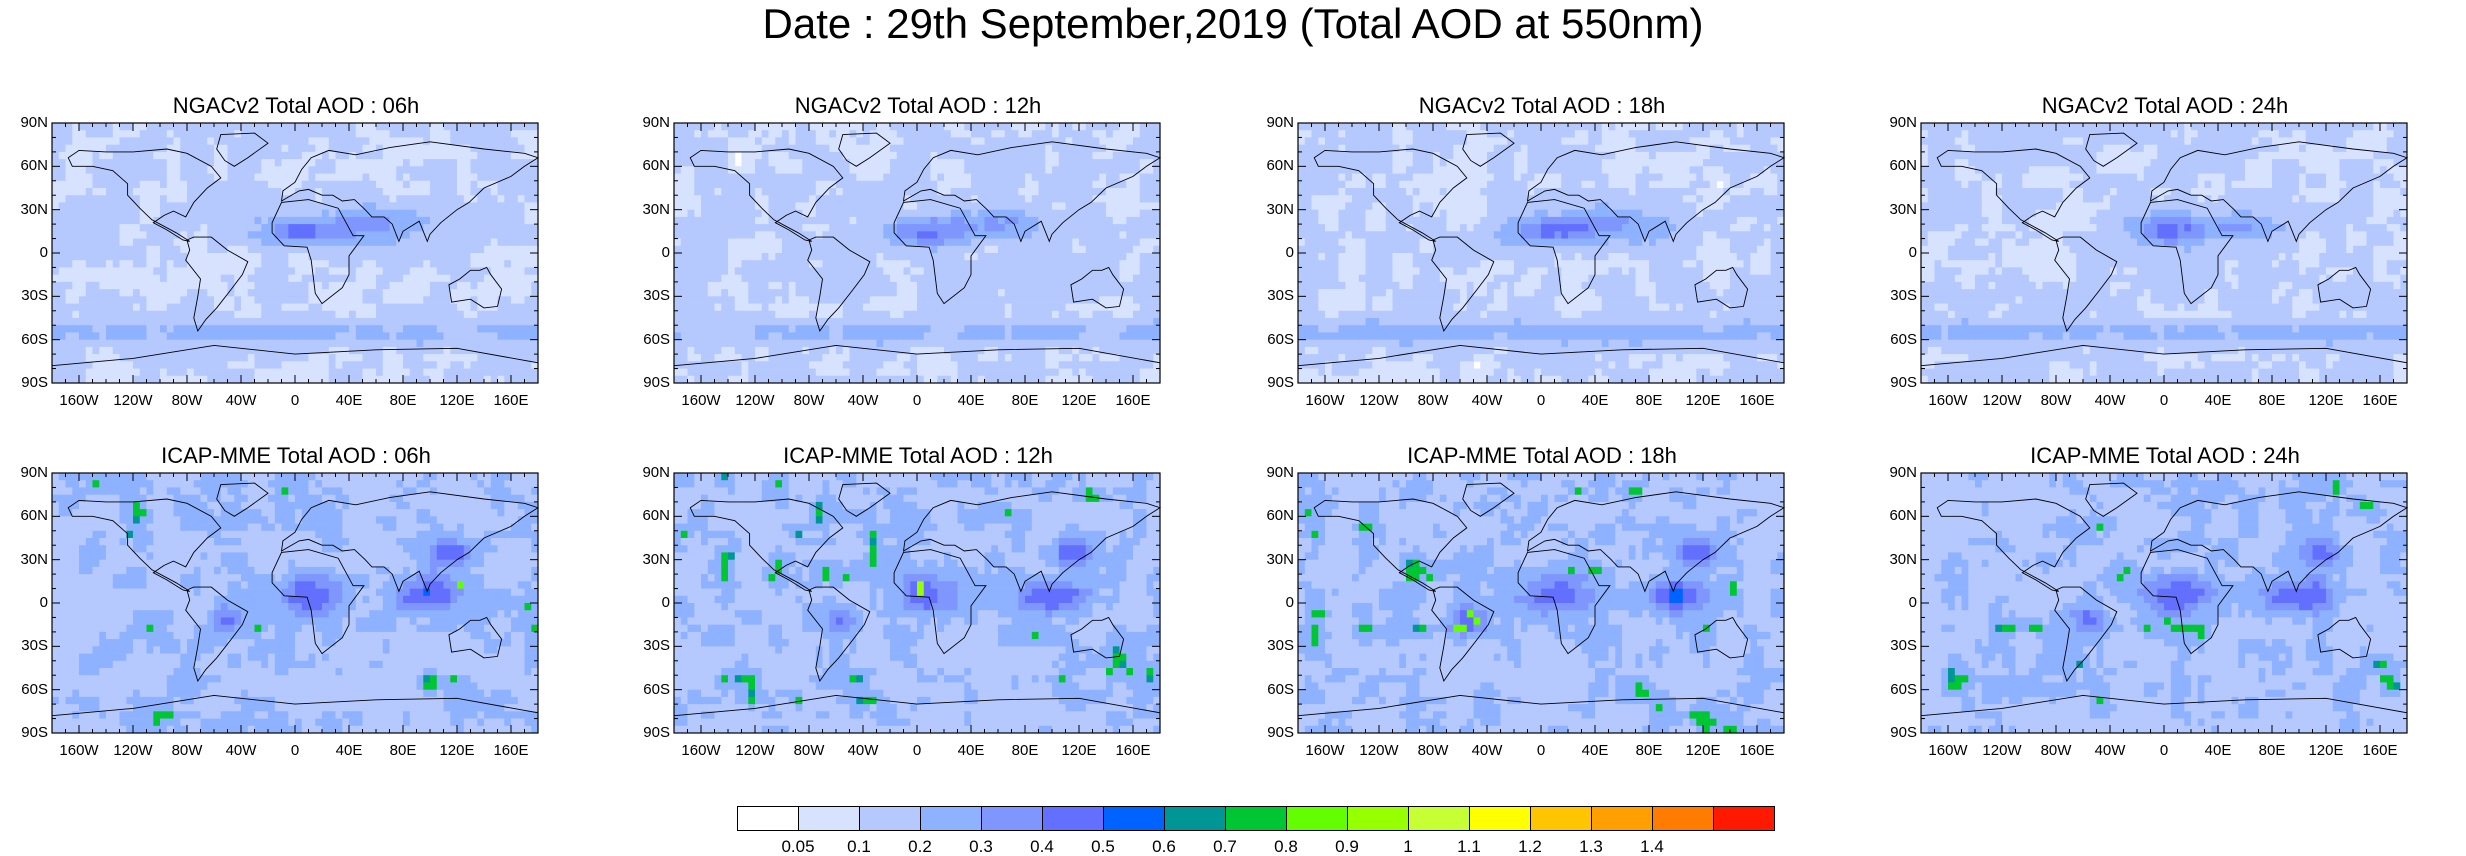  I want to click on panel-title: NGACv2 Total AOD : 12h, so click(918, 106).